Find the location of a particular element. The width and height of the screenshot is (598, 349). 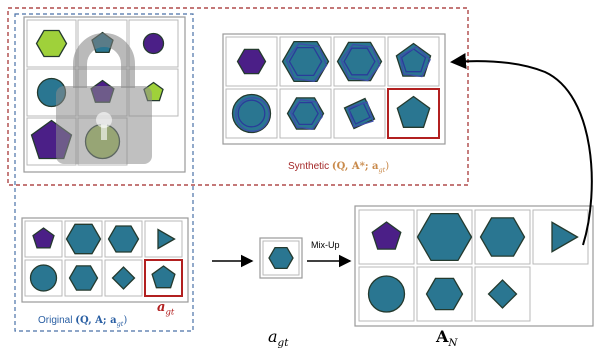

lock-grid-cell is located at coordinates (153, 43).